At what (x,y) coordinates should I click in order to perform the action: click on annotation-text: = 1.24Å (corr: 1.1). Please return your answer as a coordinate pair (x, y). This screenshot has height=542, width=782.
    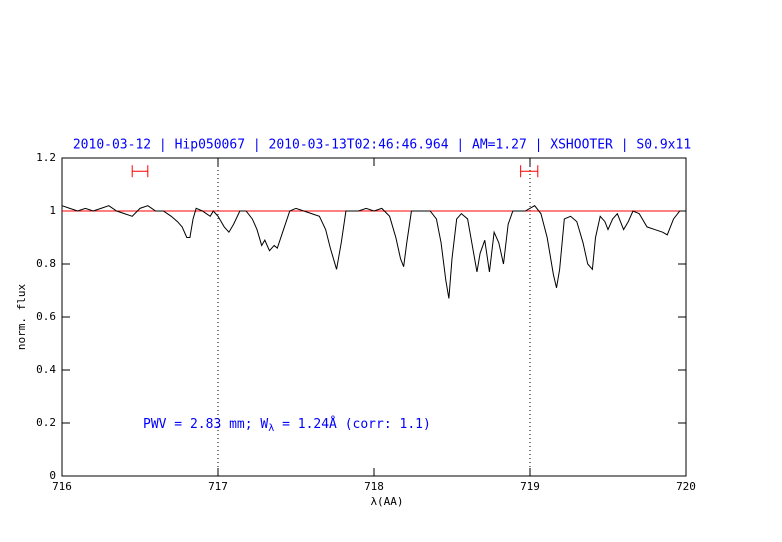
    Looking at the image, I should click on (352, 424).